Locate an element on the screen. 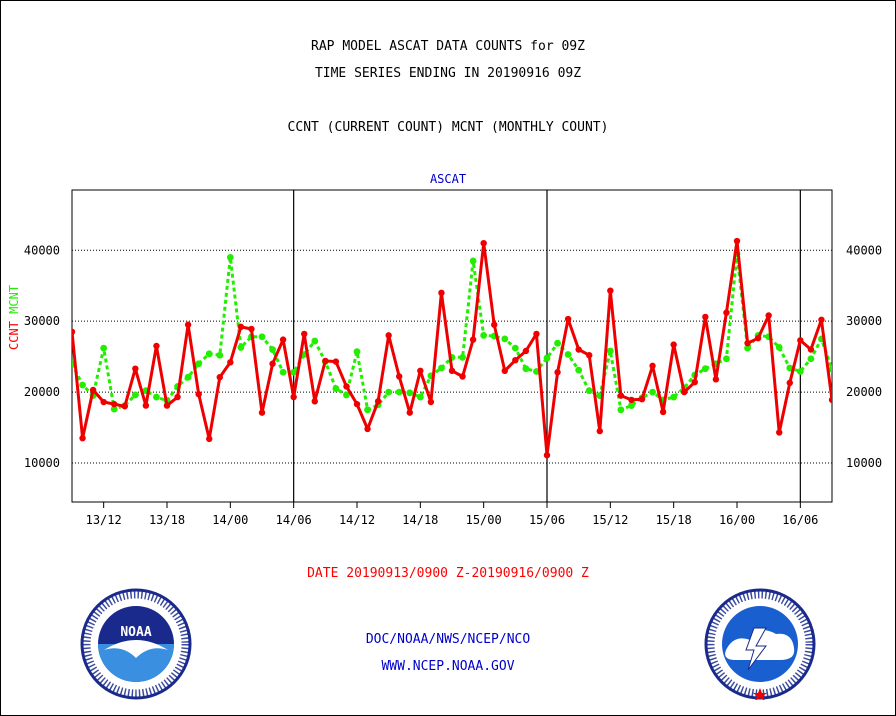 This screenshot has width=896, height=716. x-tick-label: 16/06 is located at coordinates (800, 520).